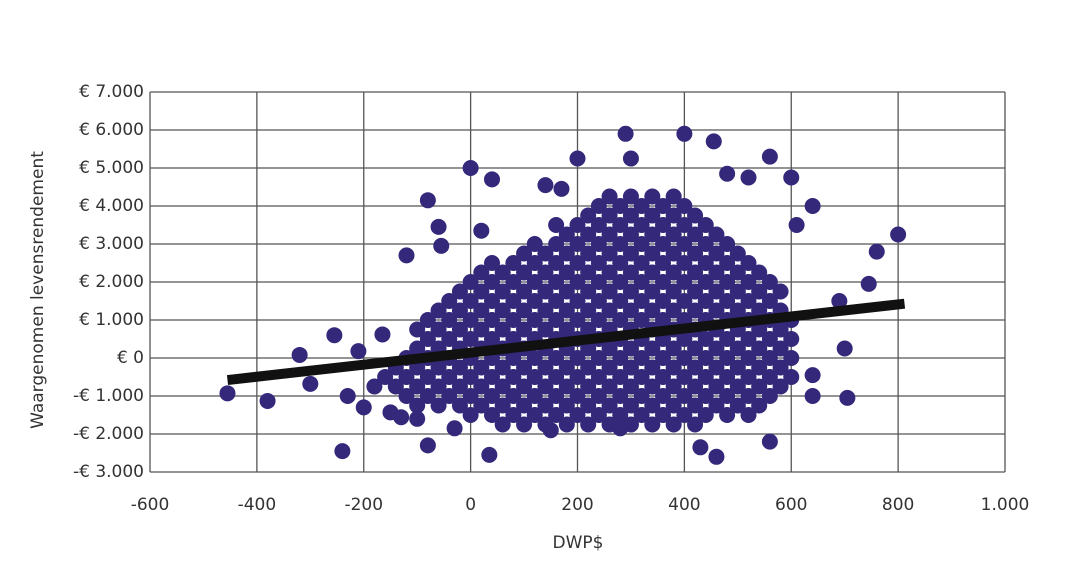 The height and width of the screenshot is (579, 1080). I want to click on y-axis-label: Waargenomen levensrendement, so click(38, 290).